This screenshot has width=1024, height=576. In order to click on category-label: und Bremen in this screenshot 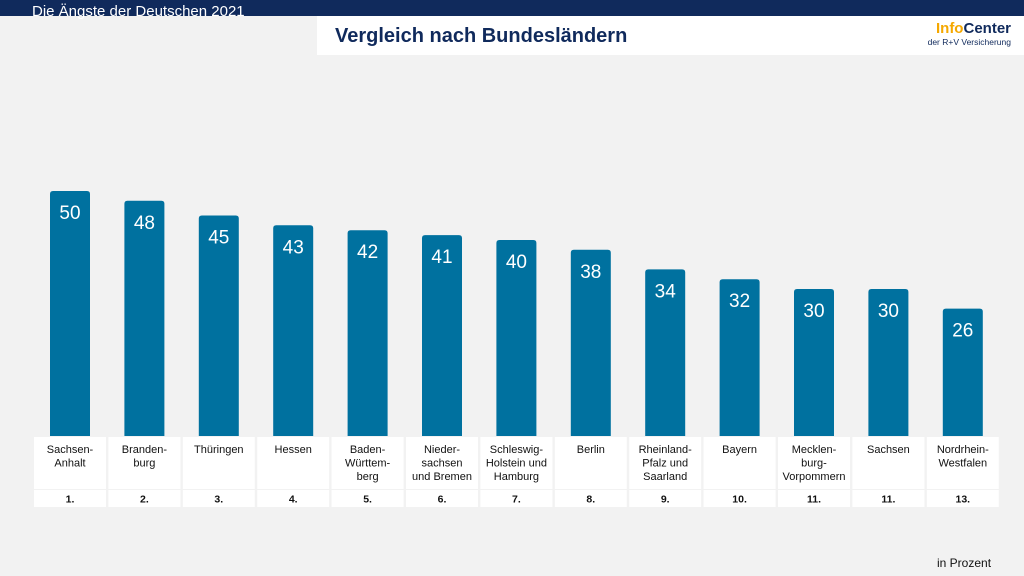, I will do `click(442, 477)`.